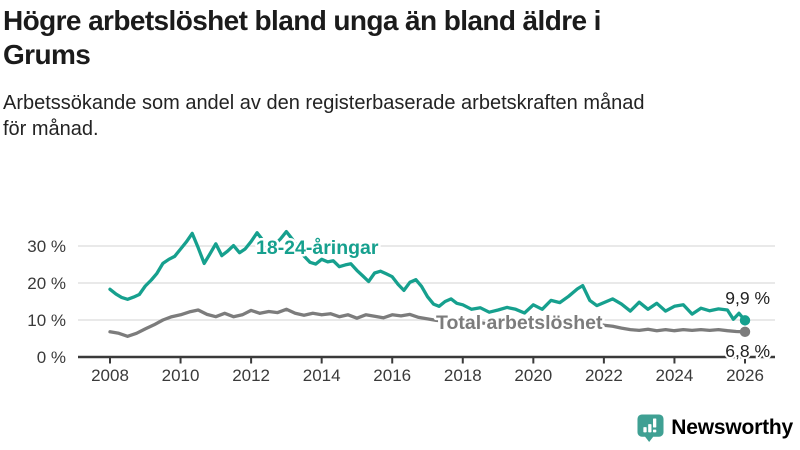  I want to click on x-tick-label: 2016, so click(392, 375).